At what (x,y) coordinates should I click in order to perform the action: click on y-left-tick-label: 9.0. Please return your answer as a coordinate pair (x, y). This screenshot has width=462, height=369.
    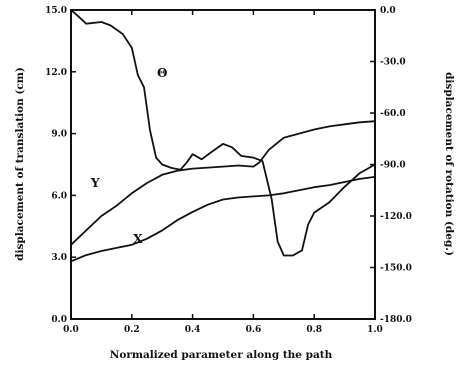
    Looking at the image, I should click on (59, 135).